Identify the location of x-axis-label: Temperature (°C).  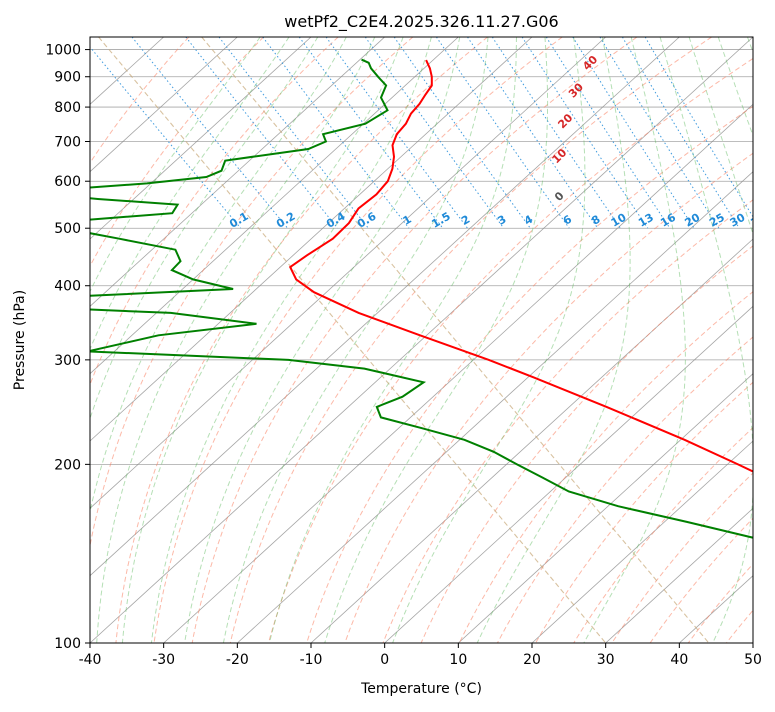
(421, 689).